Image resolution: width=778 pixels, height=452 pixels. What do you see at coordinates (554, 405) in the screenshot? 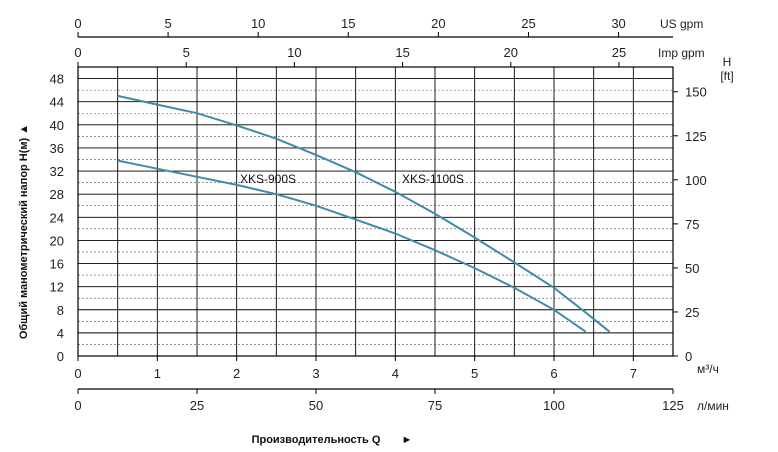
I see `x-tick-label-lmin: 100` at bounding box center [554, 405].